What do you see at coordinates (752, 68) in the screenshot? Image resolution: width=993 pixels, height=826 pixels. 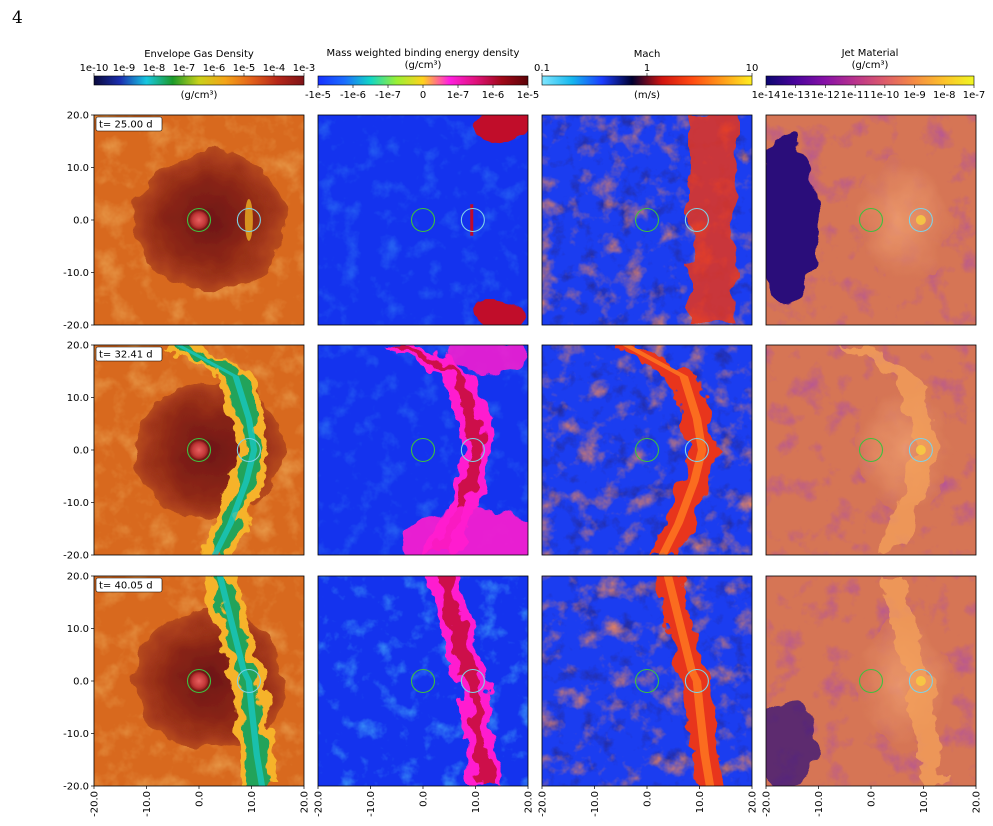 I see `colorbar-tick-label: 10` at bounding box center [752, 68].